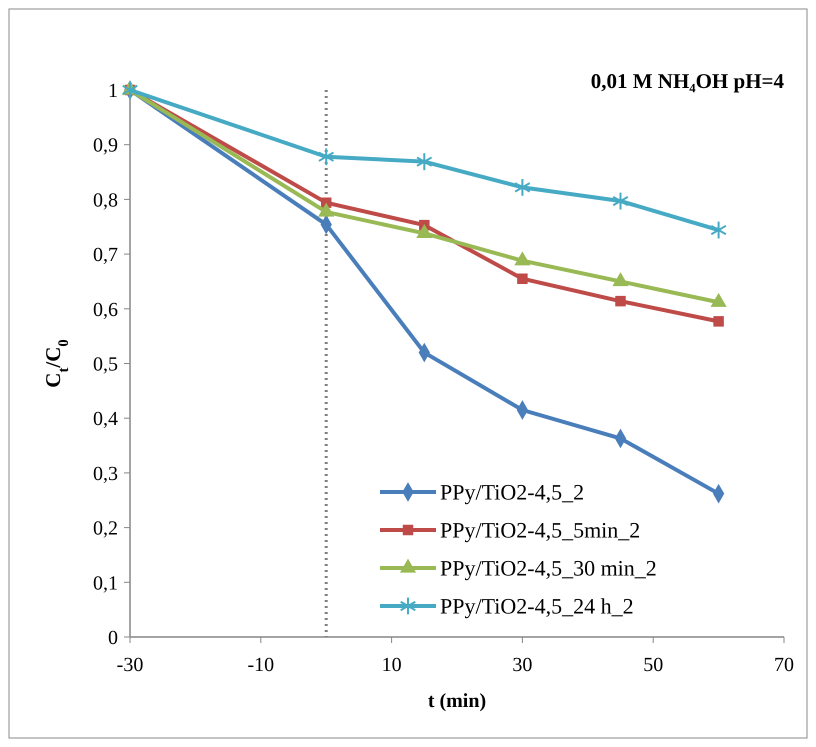 The image size is (816, 747). Describe the element at coordinates (512, 492) in the screenshot. I see `legend-label: PPy/TiO2-4,5_2` at that location.